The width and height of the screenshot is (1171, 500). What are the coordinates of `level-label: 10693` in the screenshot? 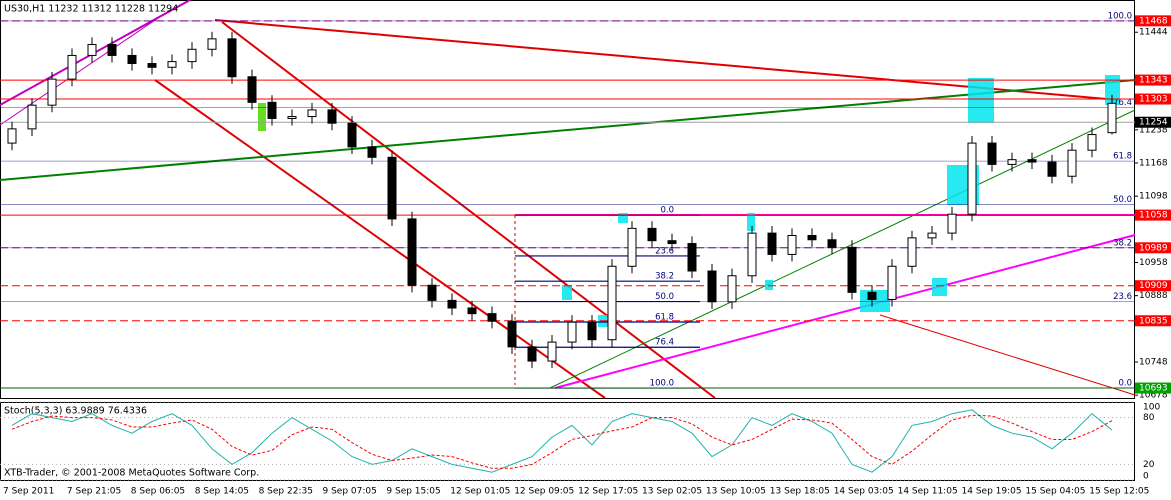 It's located at (1153, 389).